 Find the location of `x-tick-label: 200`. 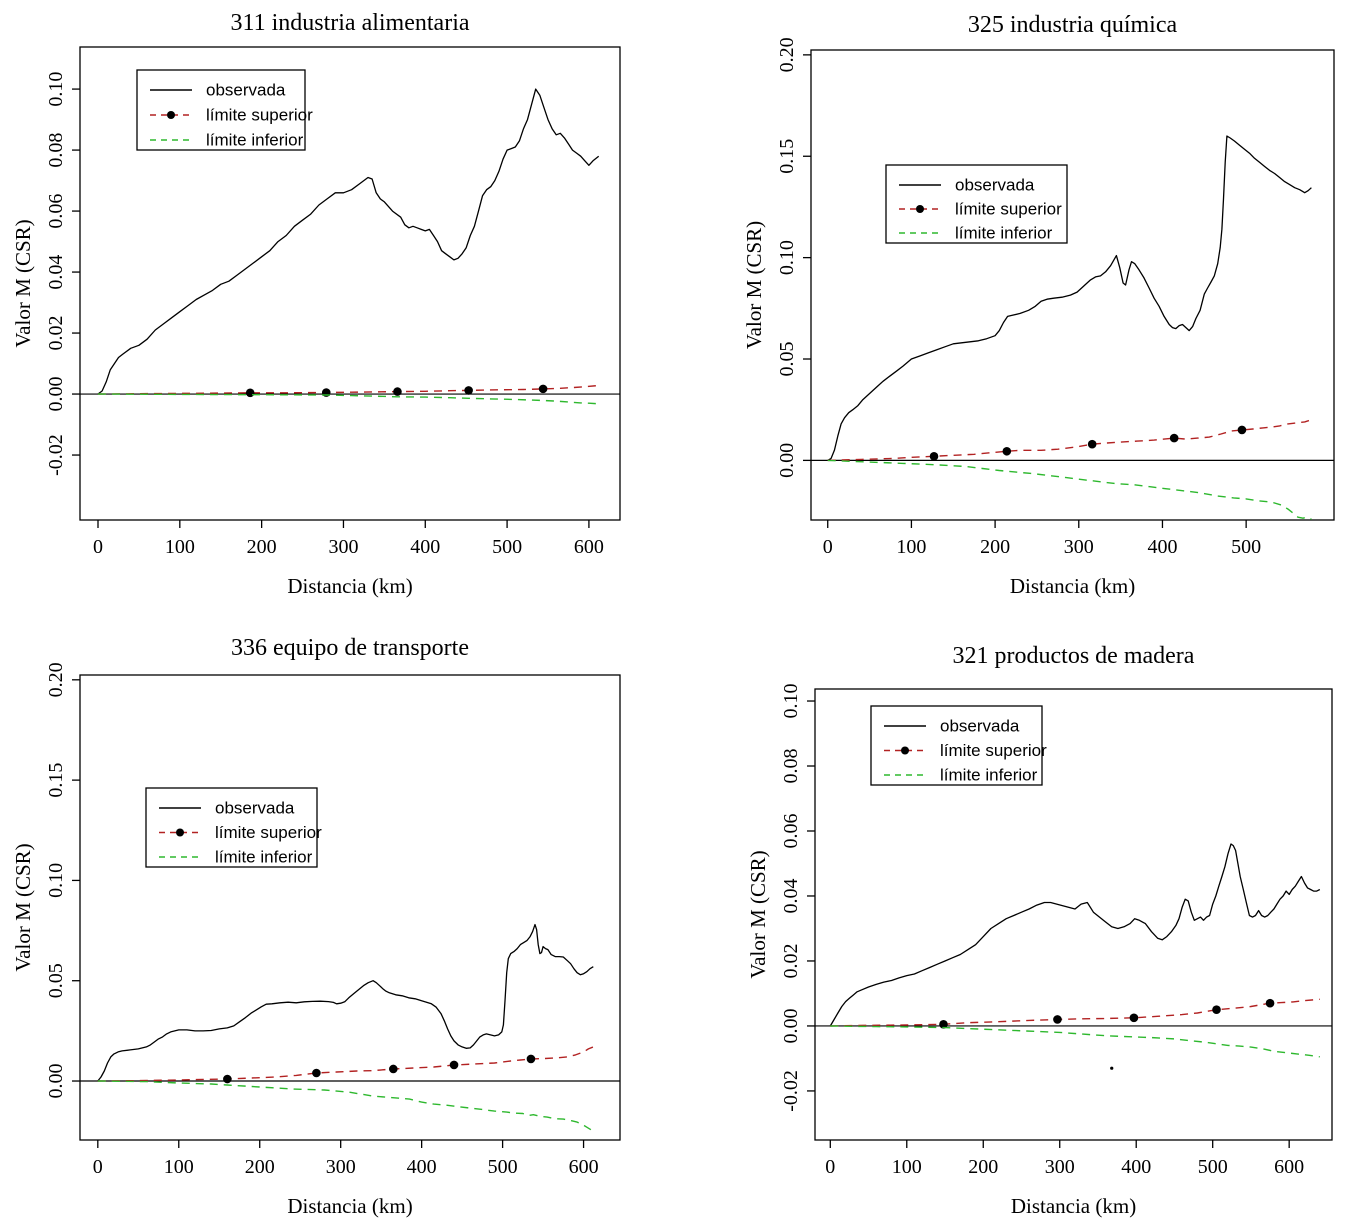

x-tick-label: 200 is located at coordinates (995, 547).